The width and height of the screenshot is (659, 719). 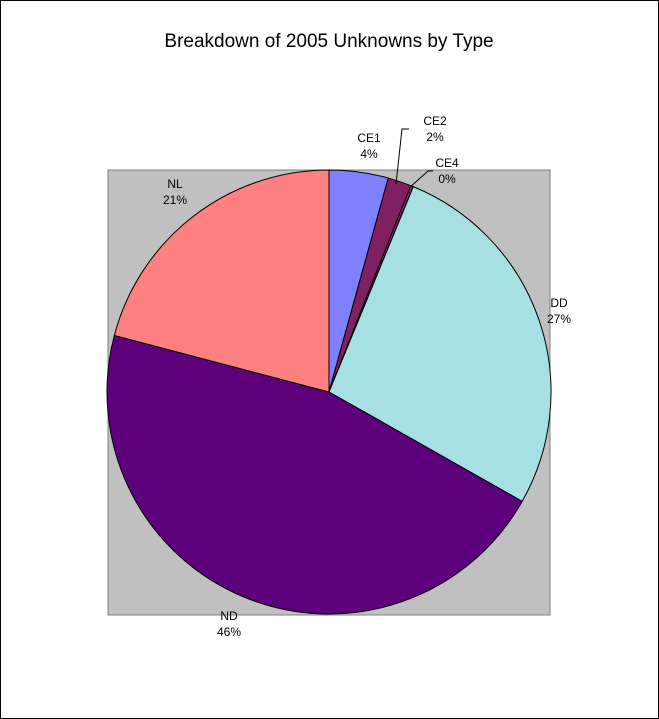 I want to click on pie-slice-nl, so click(x=221, y=281).